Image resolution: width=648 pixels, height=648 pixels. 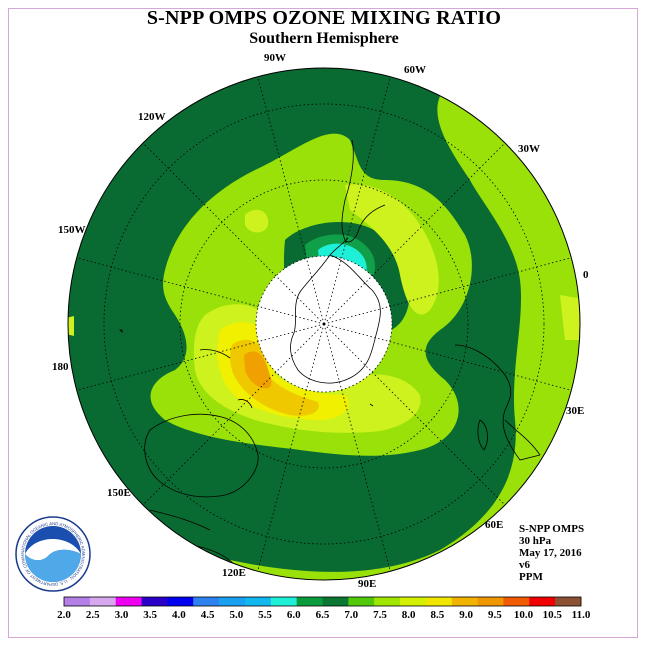 I want to click on lon-label-150w: 150W, so click(x=72, y=230).